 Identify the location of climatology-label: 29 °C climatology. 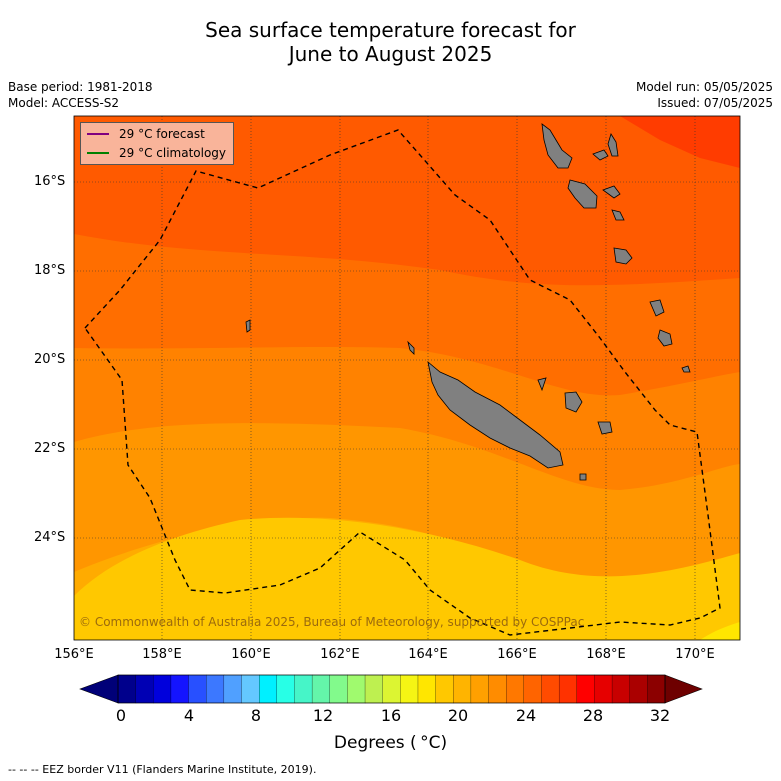
(173, 153).